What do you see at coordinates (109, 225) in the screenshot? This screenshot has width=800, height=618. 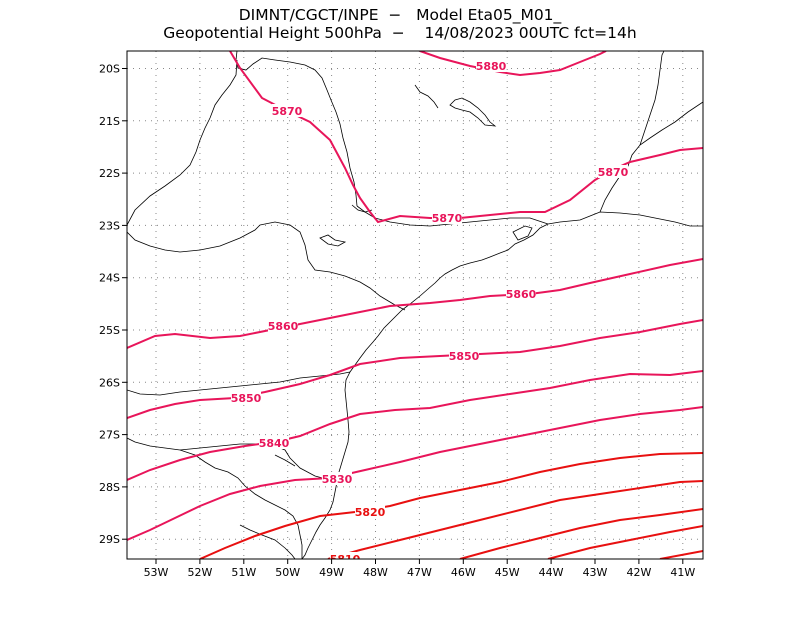 I see `lat-tick-label: 23S` at bounding box center [109, 225].